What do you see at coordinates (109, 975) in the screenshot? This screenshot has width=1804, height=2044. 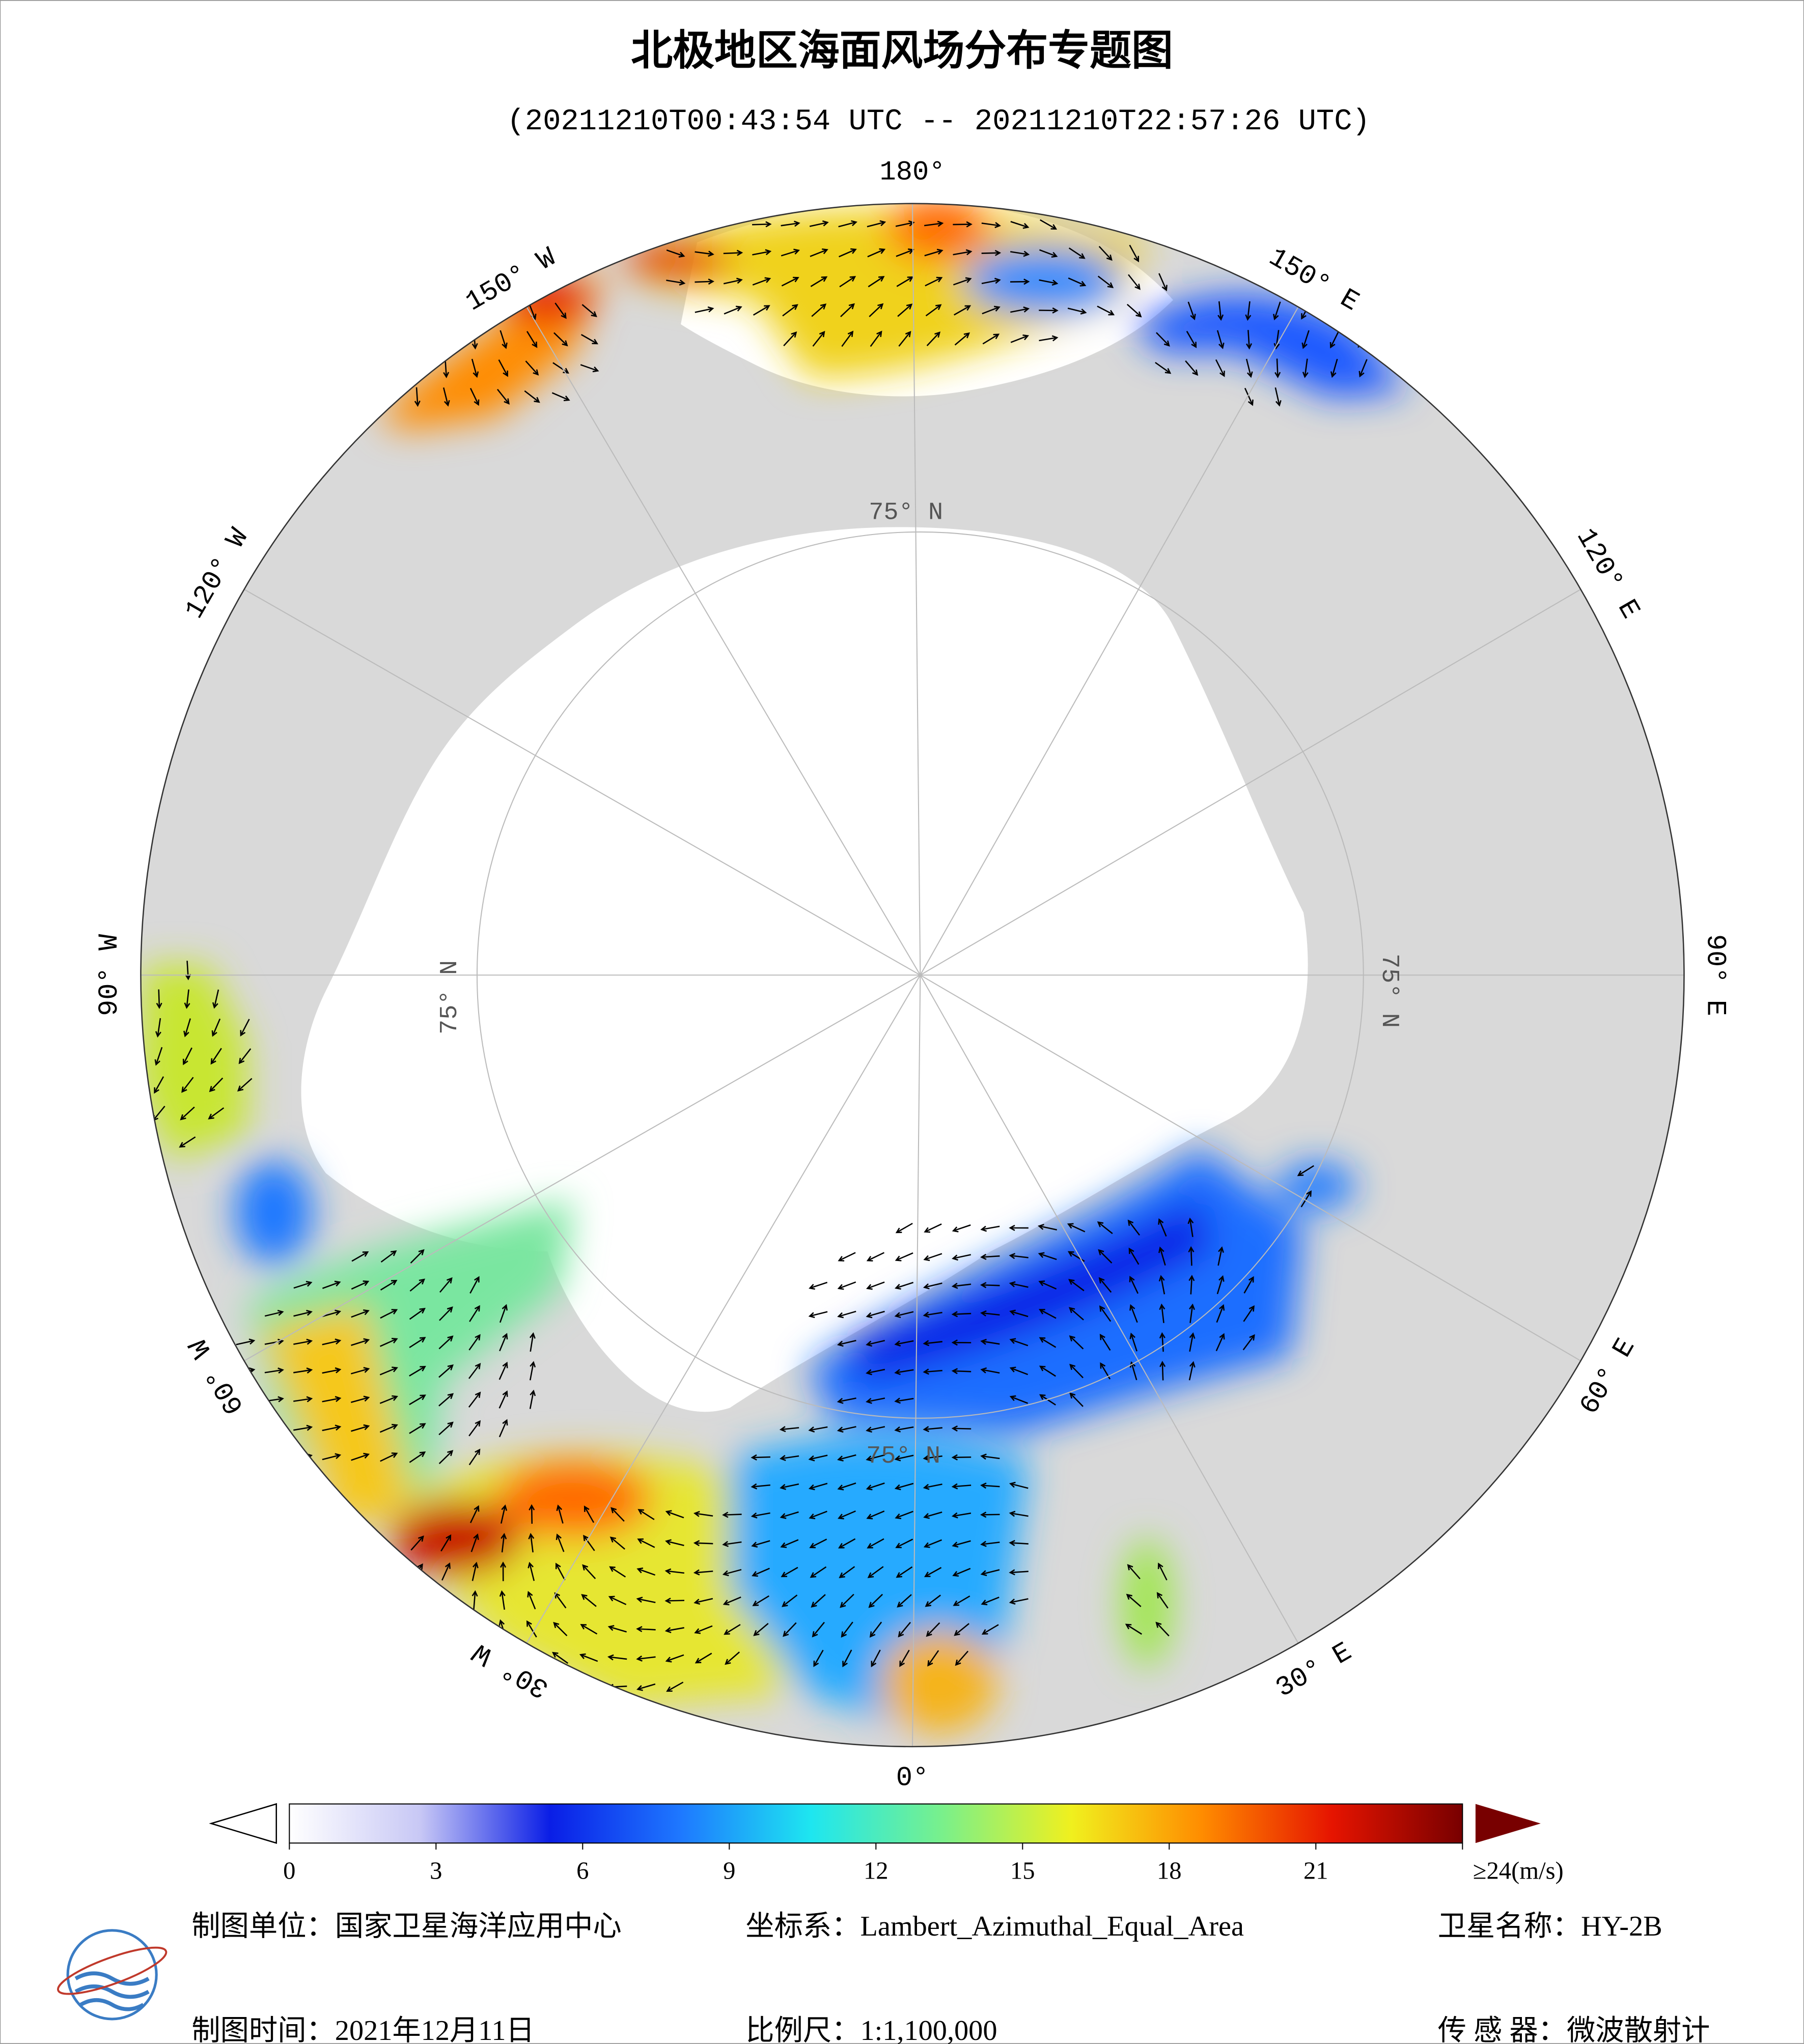 I see `longitude-label: 90° W` at bounding box center [109, 975].